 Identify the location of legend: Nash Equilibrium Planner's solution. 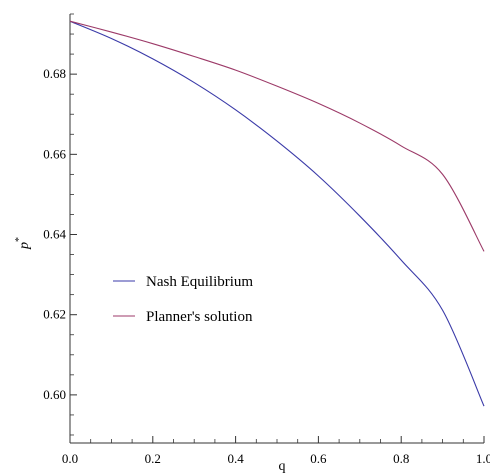
(183, 299).